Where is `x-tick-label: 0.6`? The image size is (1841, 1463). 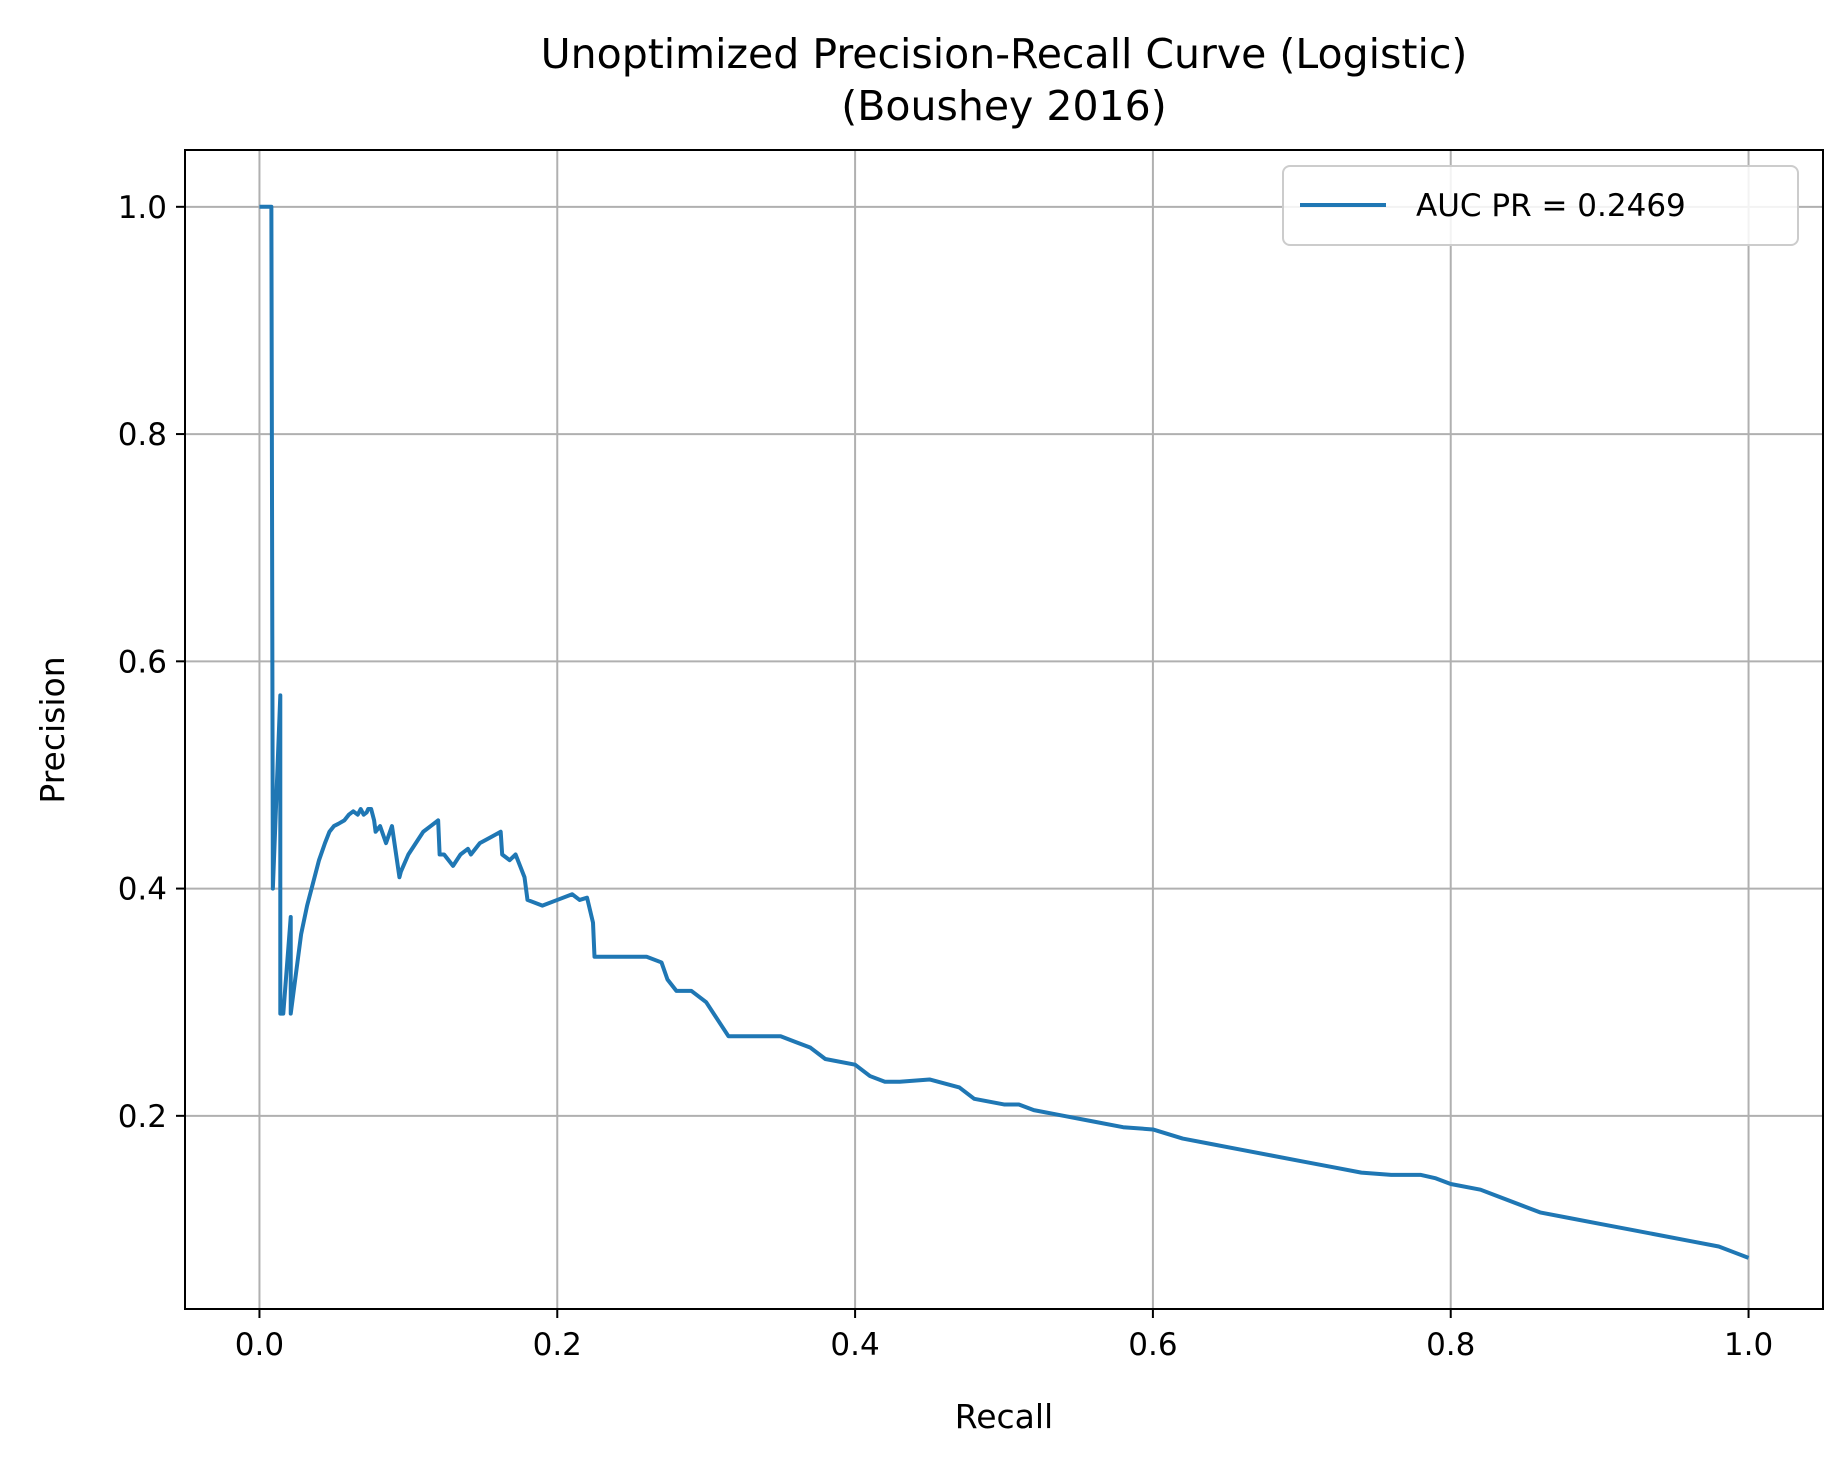 x-tick-label: 0.6 is located at coordinates (1152, 1345).